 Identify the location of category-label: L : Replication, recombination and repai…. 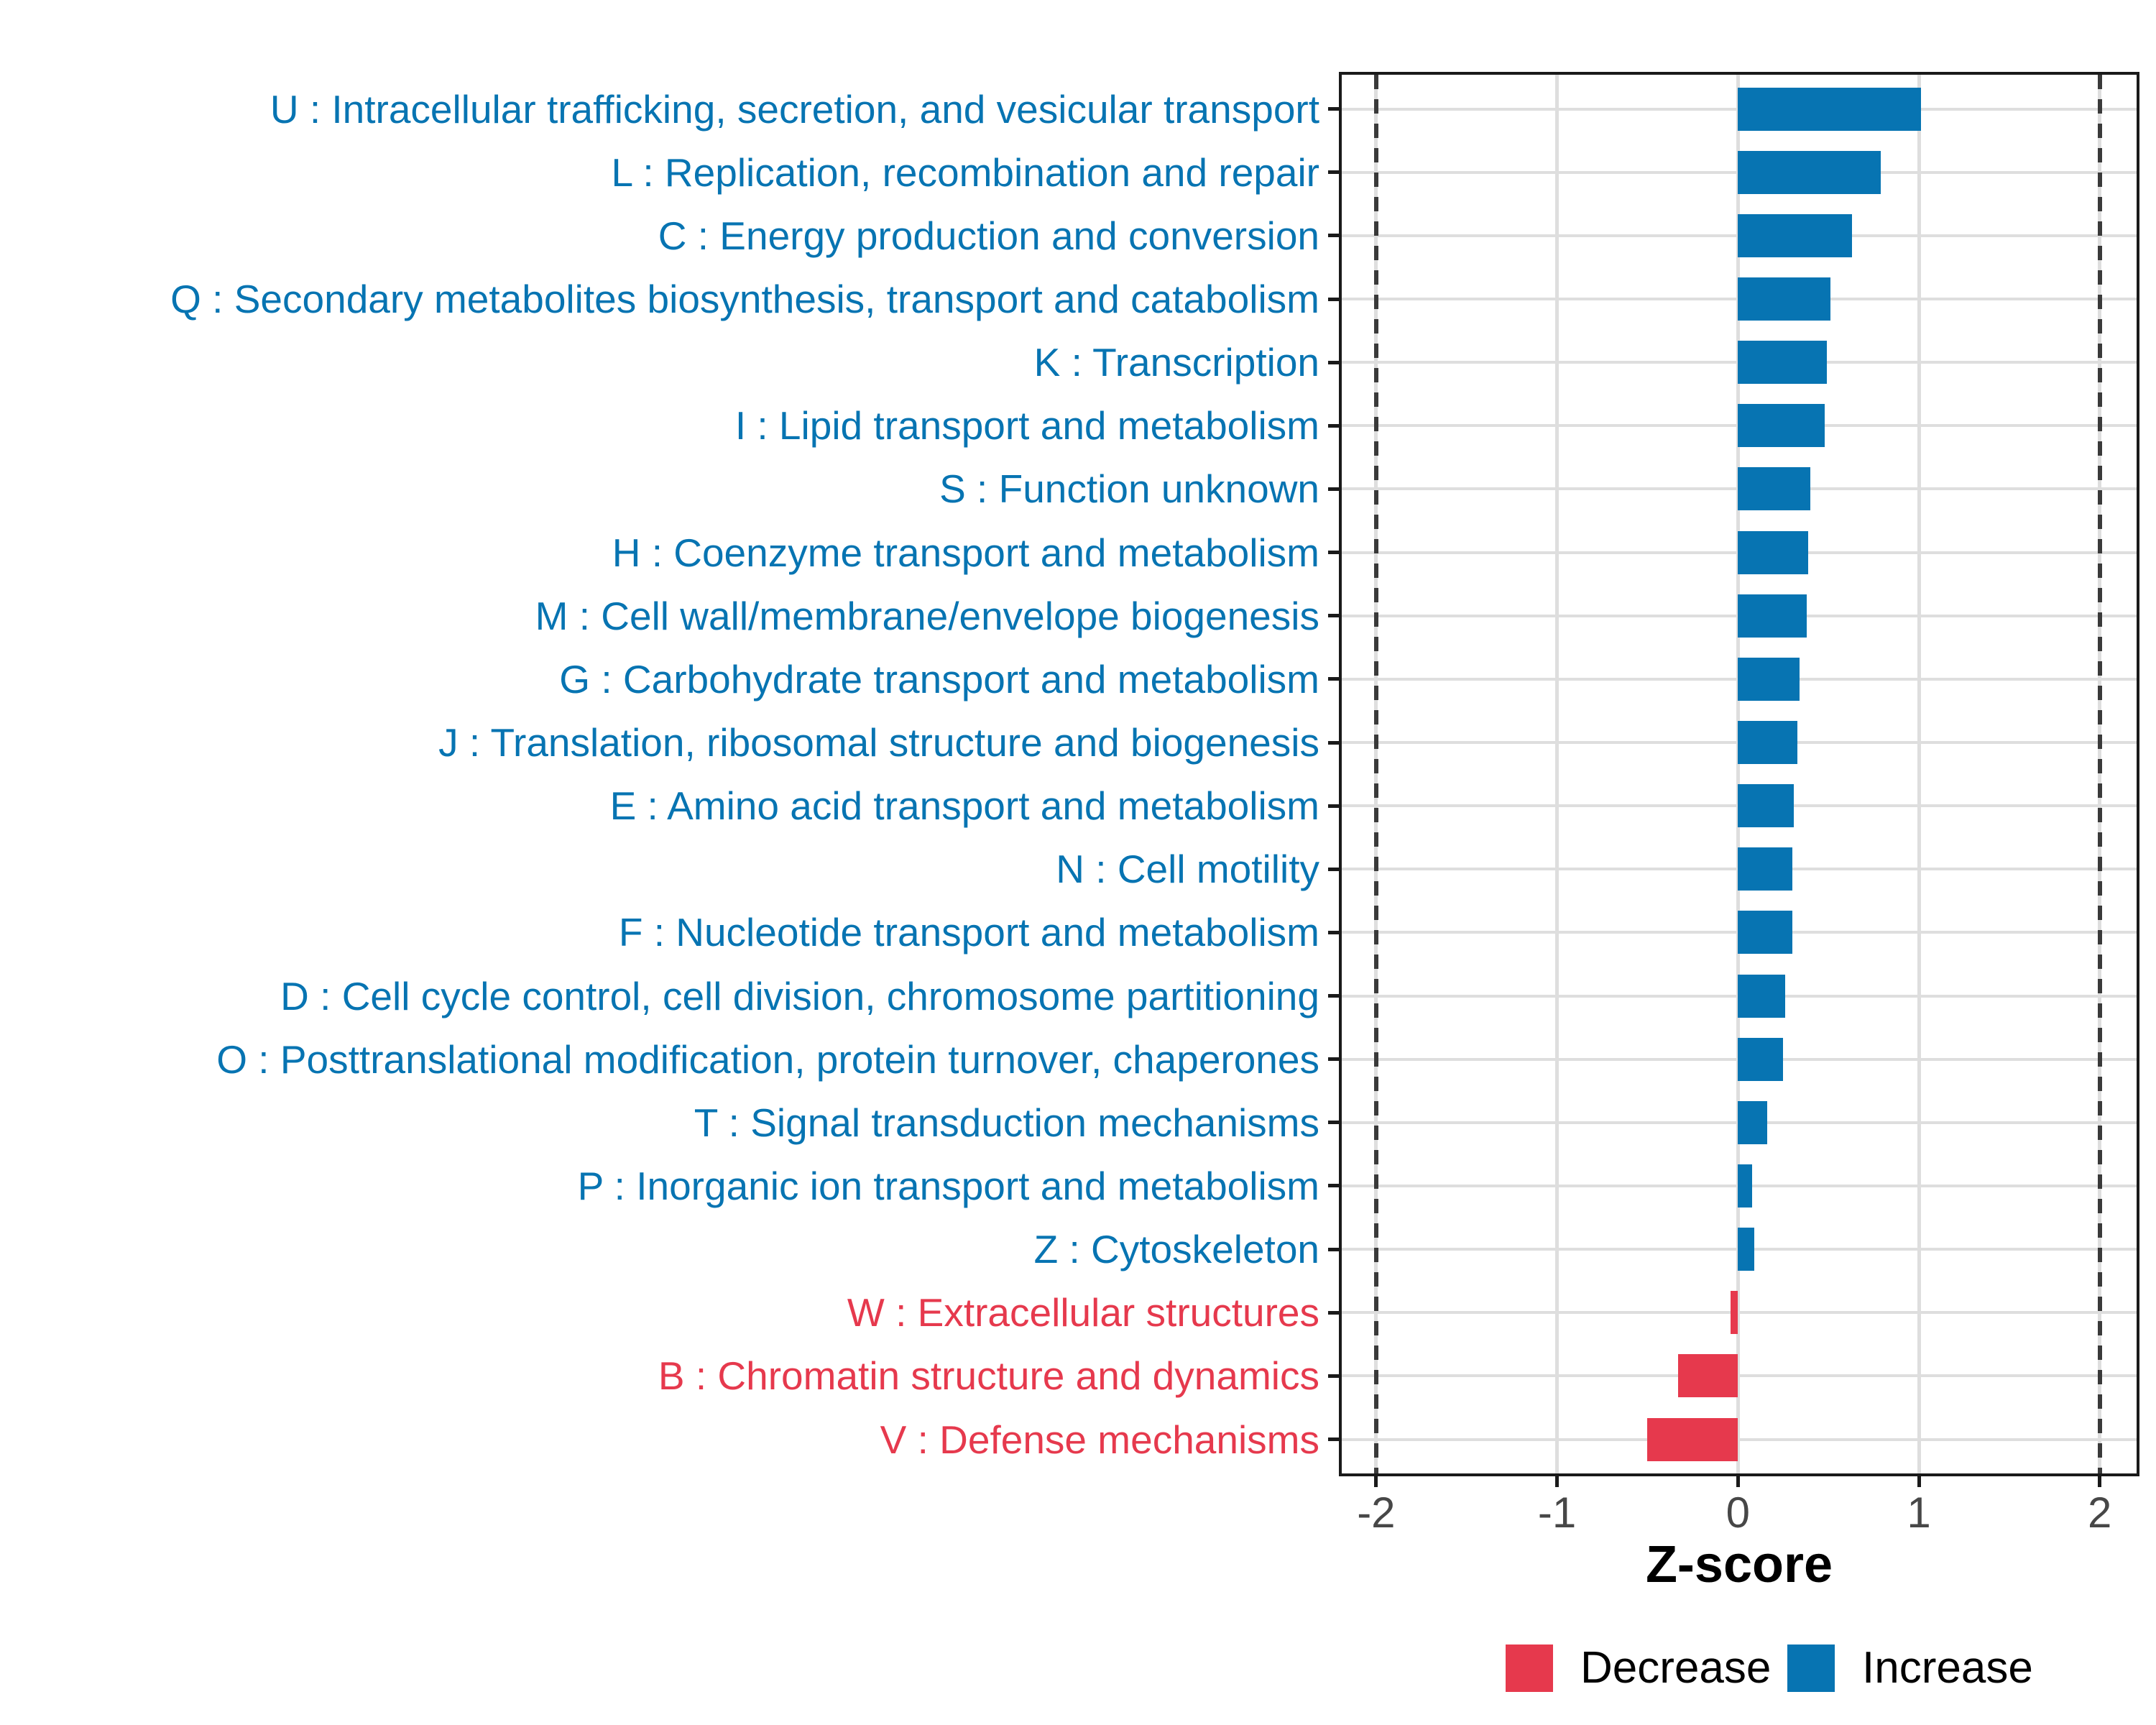
(965, 172).